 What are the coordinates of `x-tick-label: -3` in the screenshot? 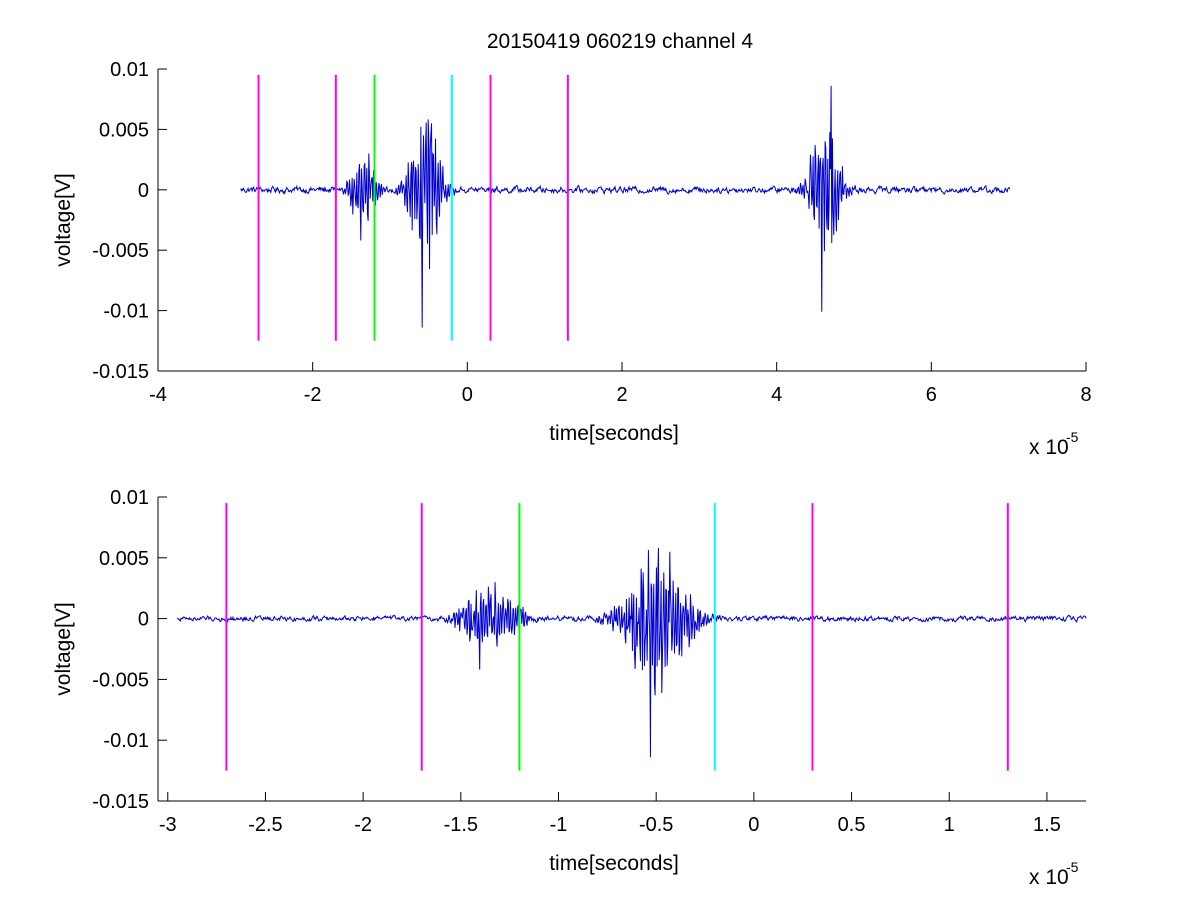 It's located at (168, 825).